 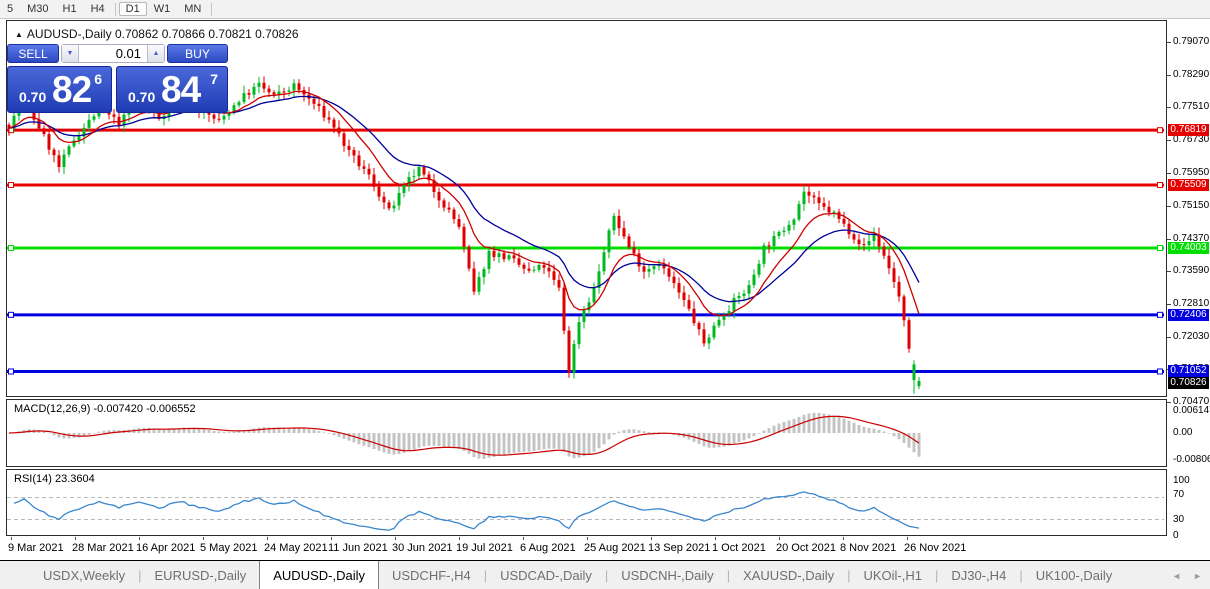 What do you see at coordinates (484, 548) in the screenshot?
I see `date-label: 19 Jul 2021` at bounding box center [484, 548].